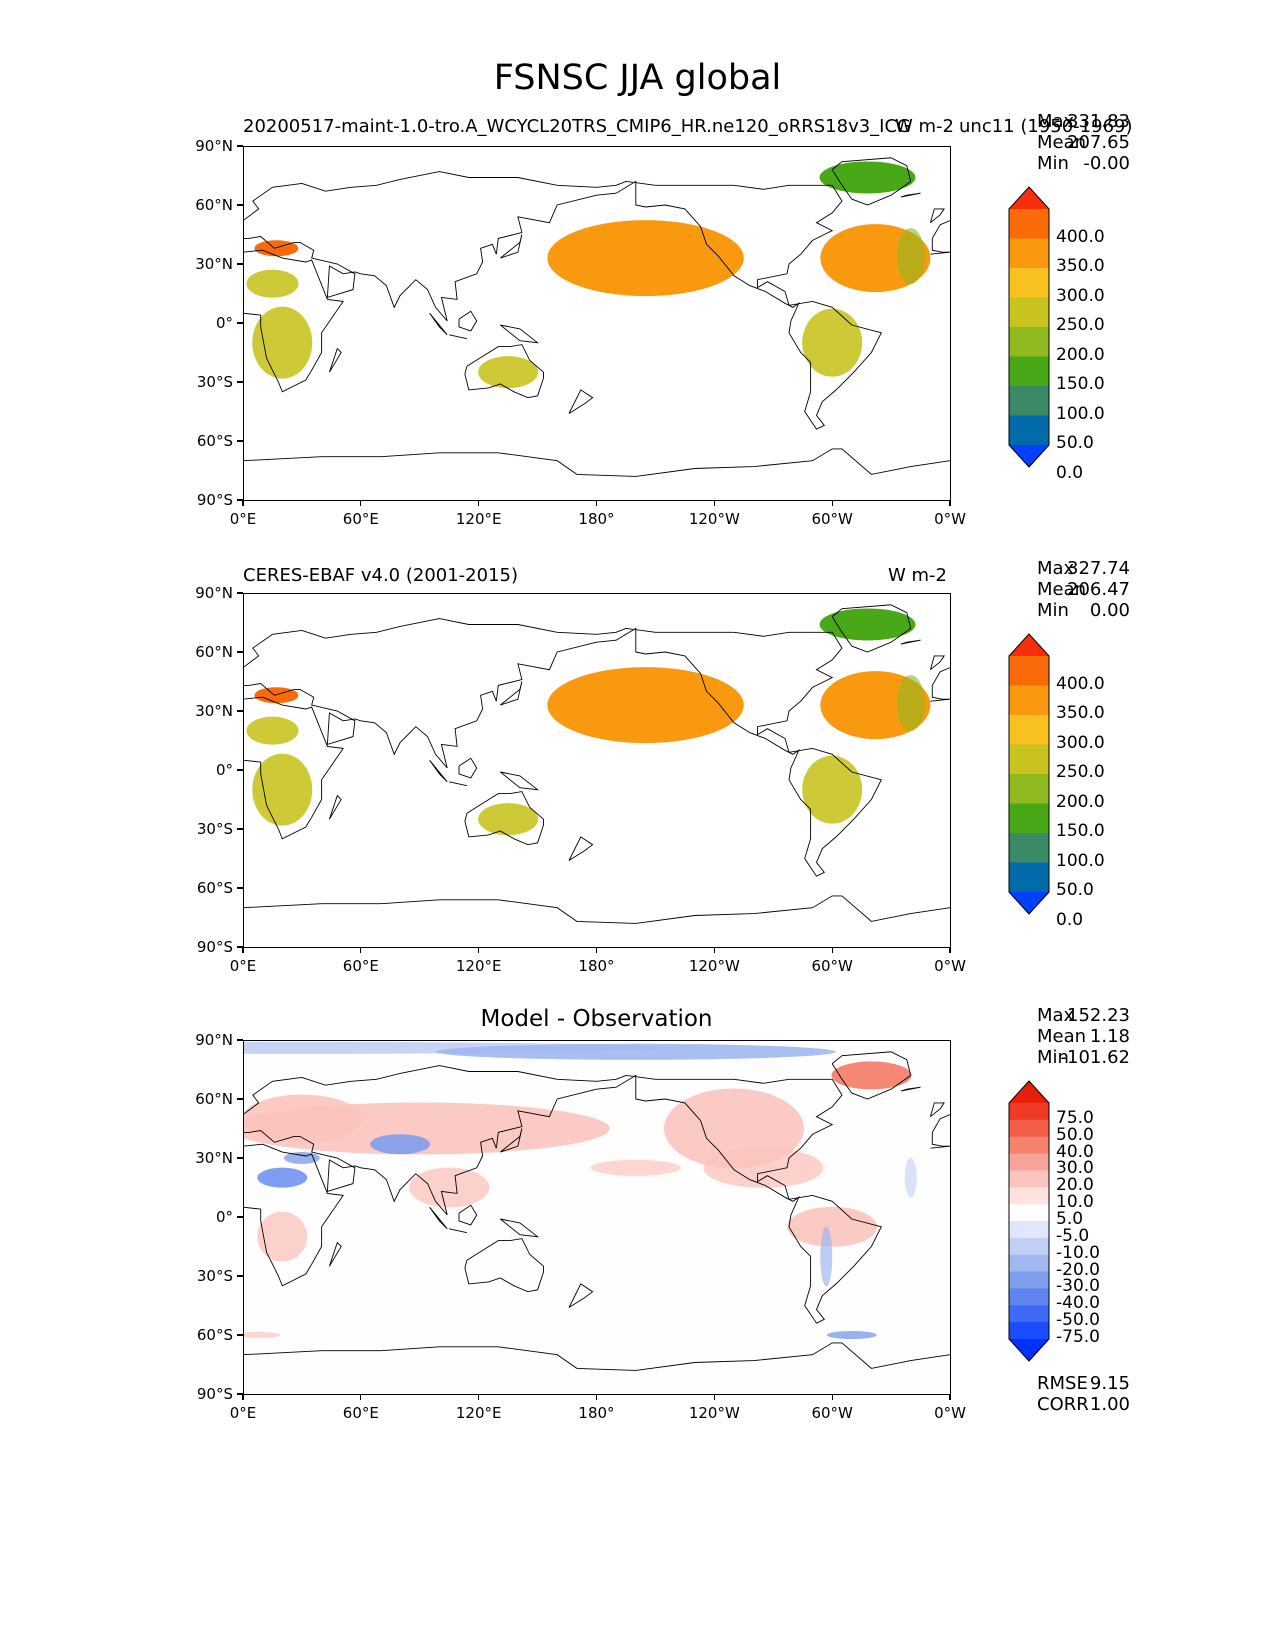  Describe the element at coordinates (214, 1040) in the screenshot. I see `panel3-ytick-label-0: 90°N` at that location.